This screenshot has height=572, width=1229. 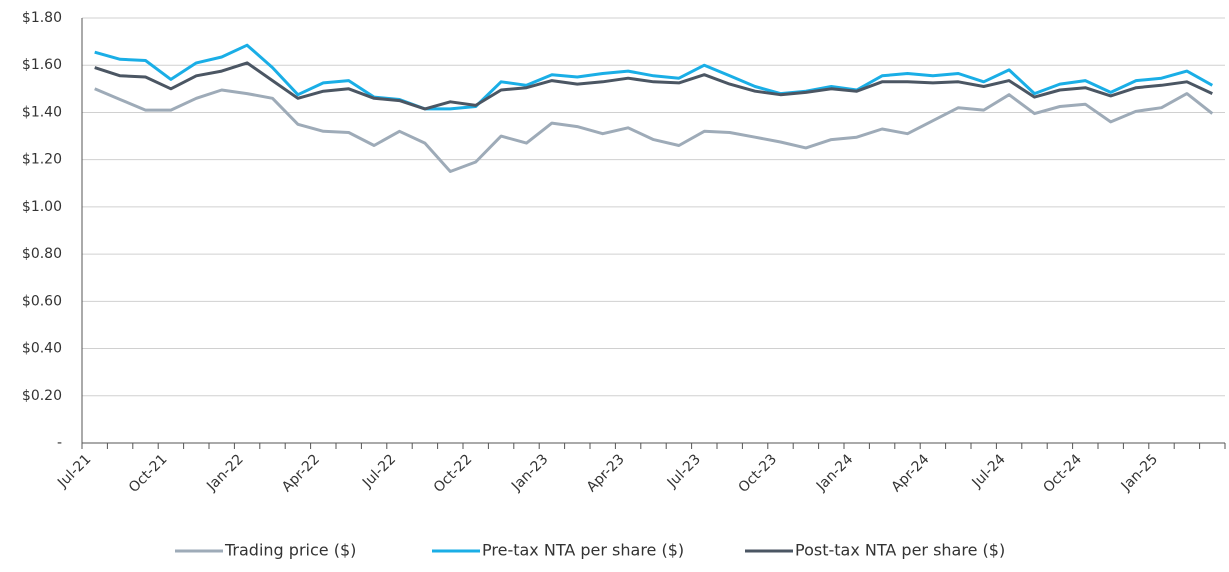 What do you see at coordinates (42, 65) in the screenshot?
I see `y-tick-label: $1.60` at bounding box center [42, 65].